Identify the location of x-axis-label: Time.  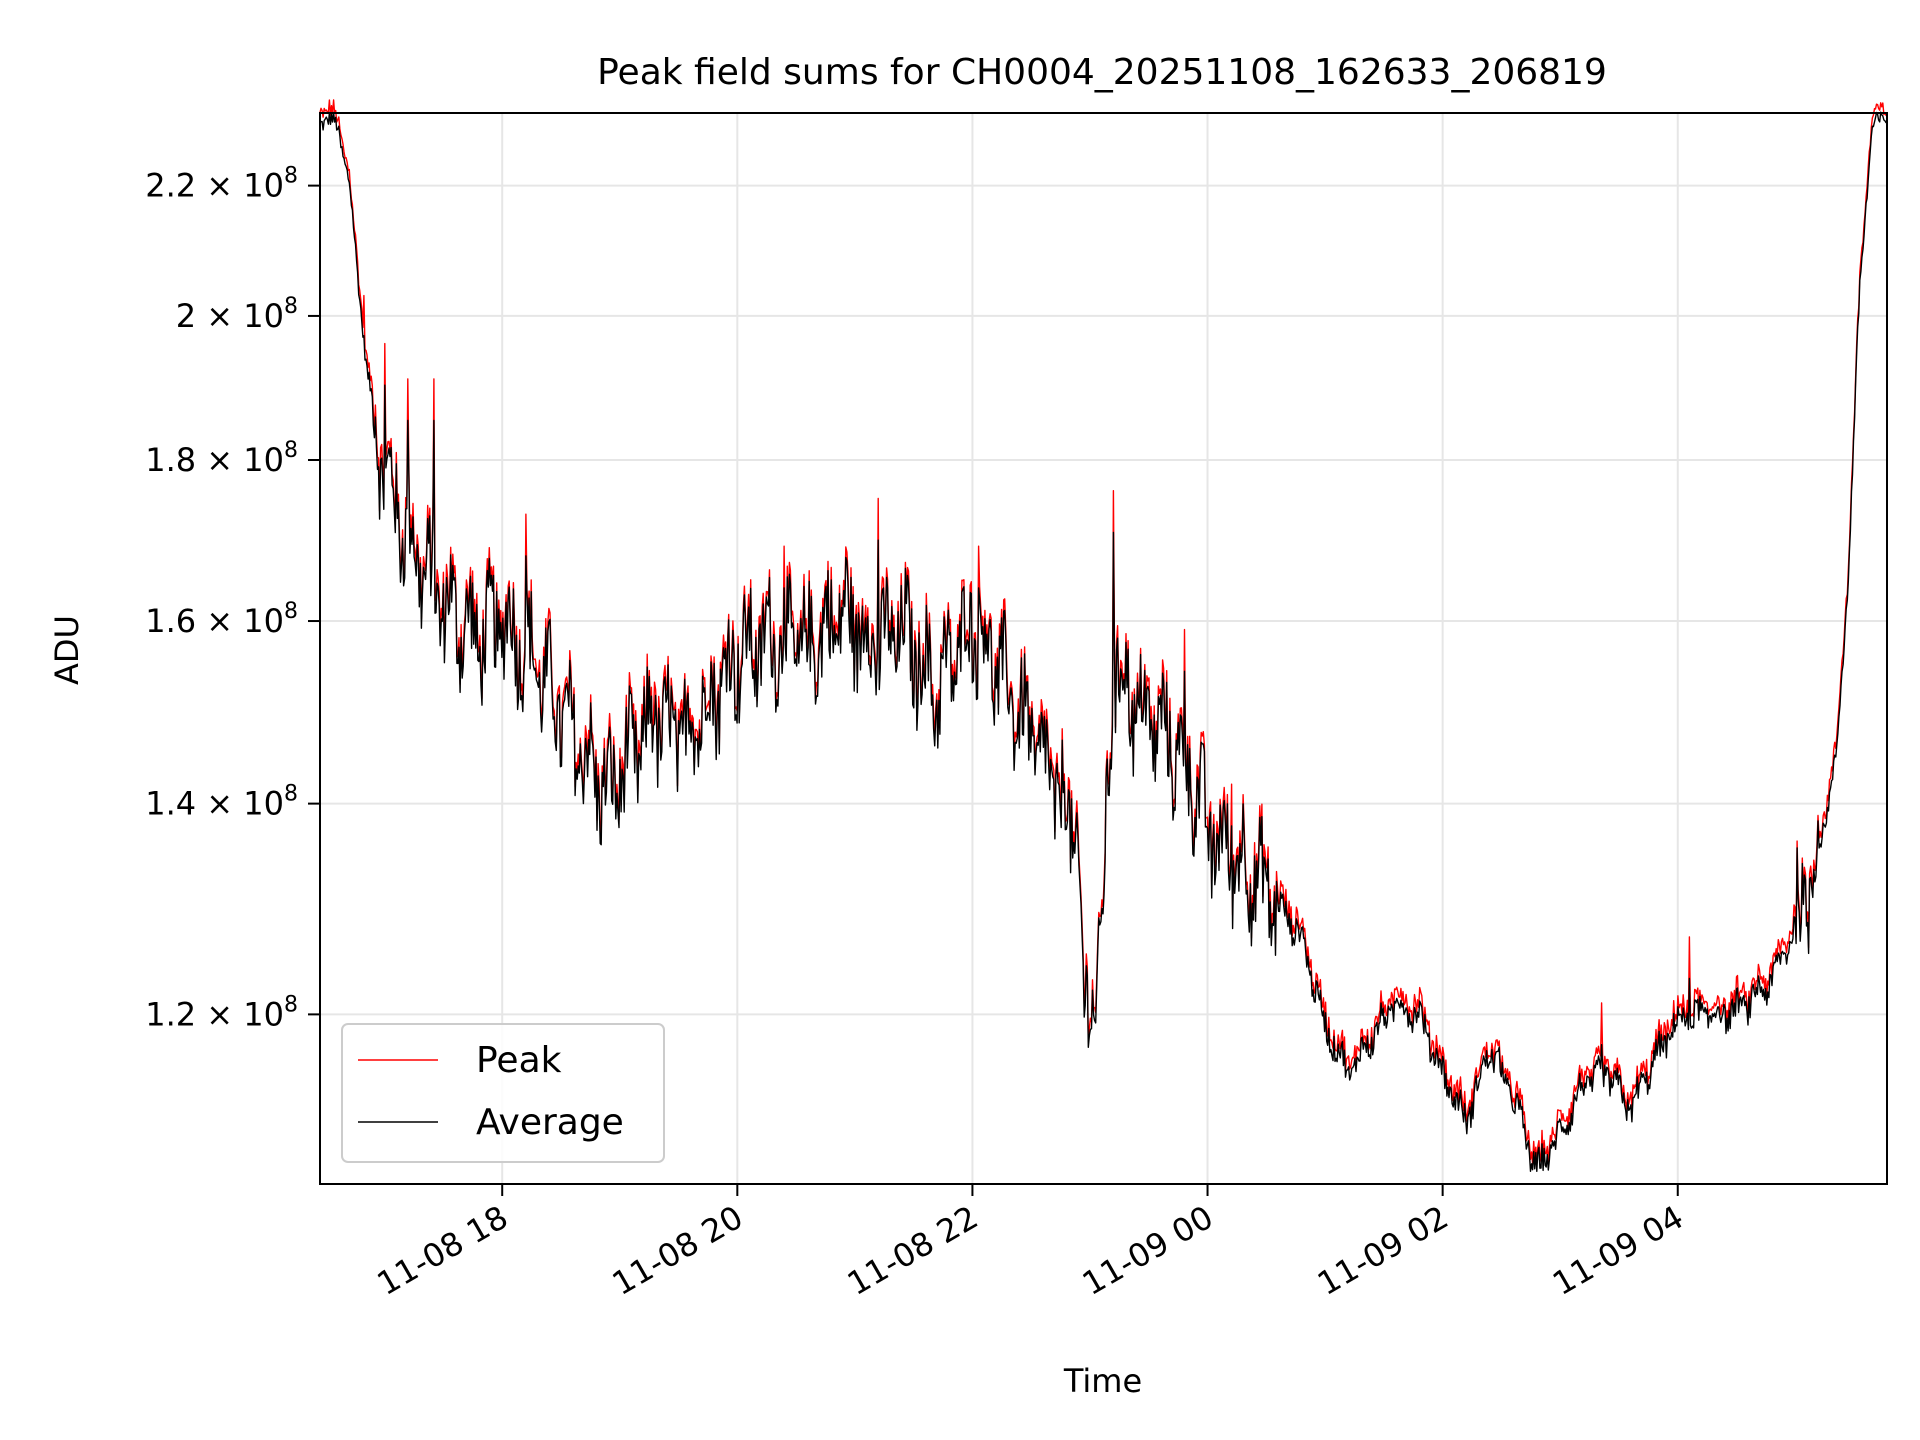
(1102, 1381).